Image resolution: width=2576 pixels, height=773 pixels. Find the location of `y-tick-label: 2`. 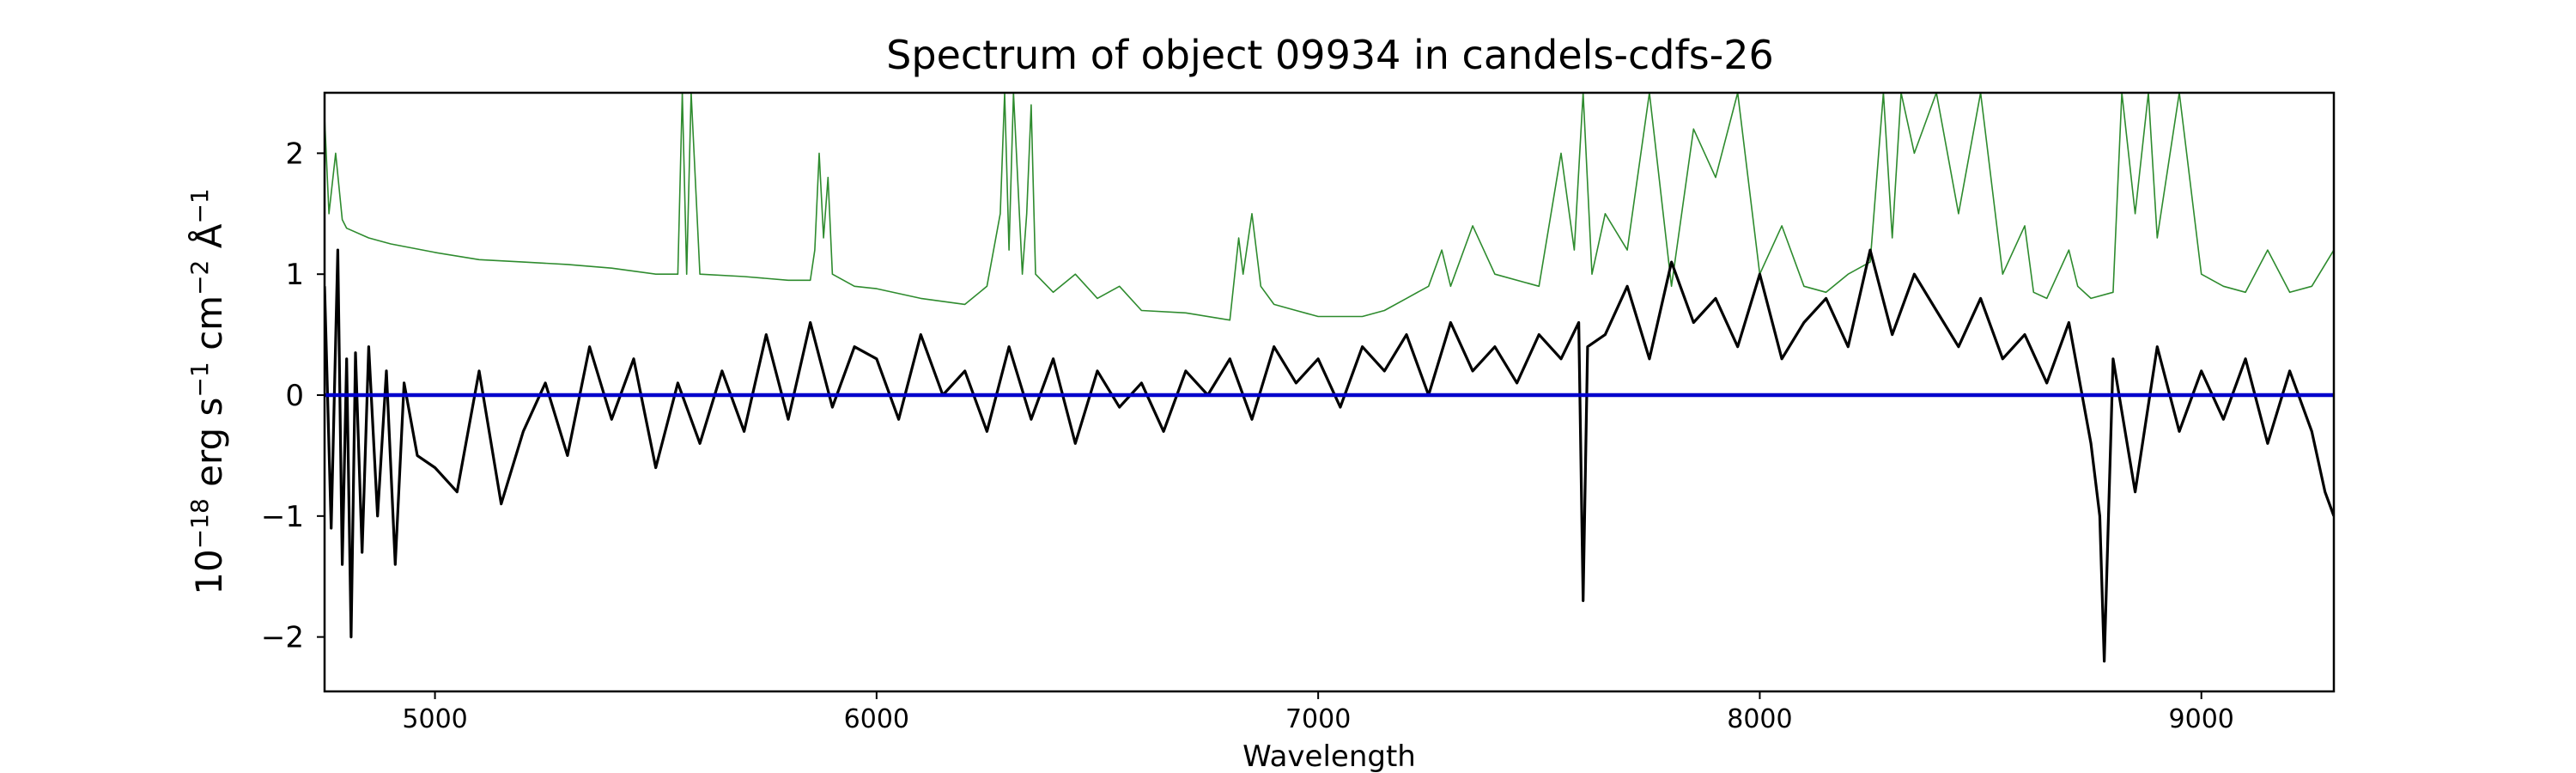

y-tick-label: 2 is located at coordinates (294, 154).